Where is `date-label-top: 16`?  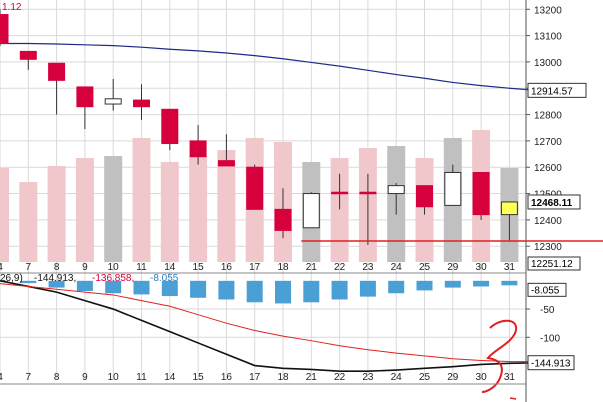 date-label-top: 16 is located at coordinates (227, 267).